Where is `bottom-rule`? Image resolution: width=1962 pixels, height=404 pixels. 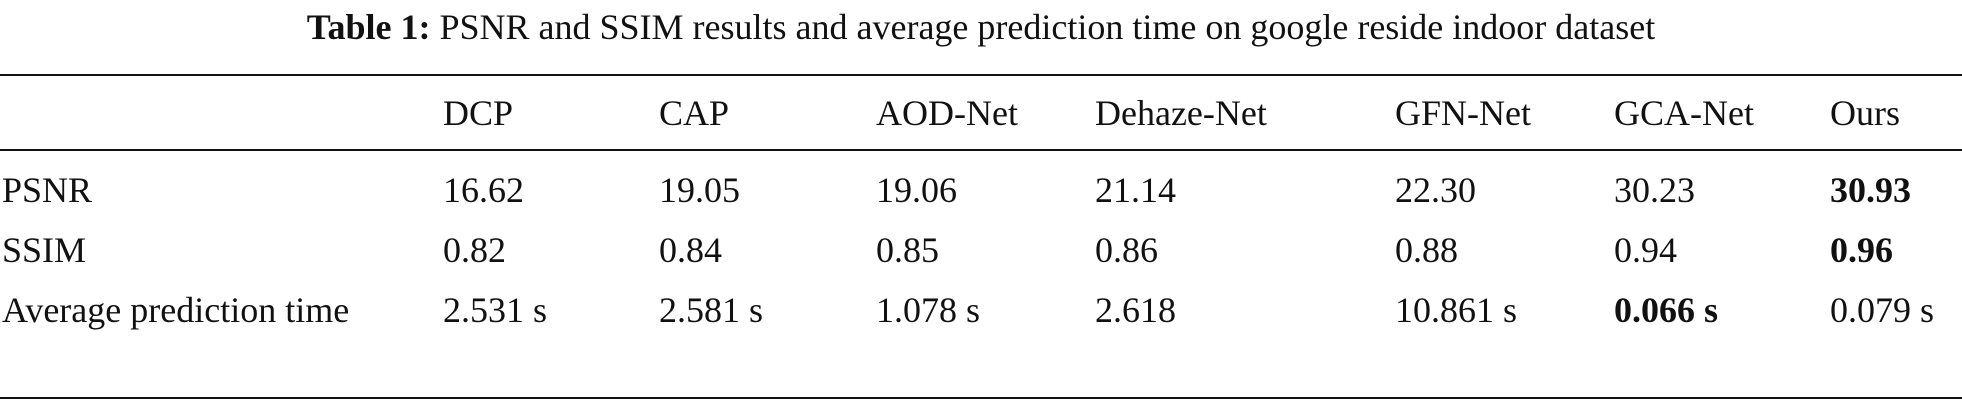 bottom-rule is located at coordinates (981, 398).